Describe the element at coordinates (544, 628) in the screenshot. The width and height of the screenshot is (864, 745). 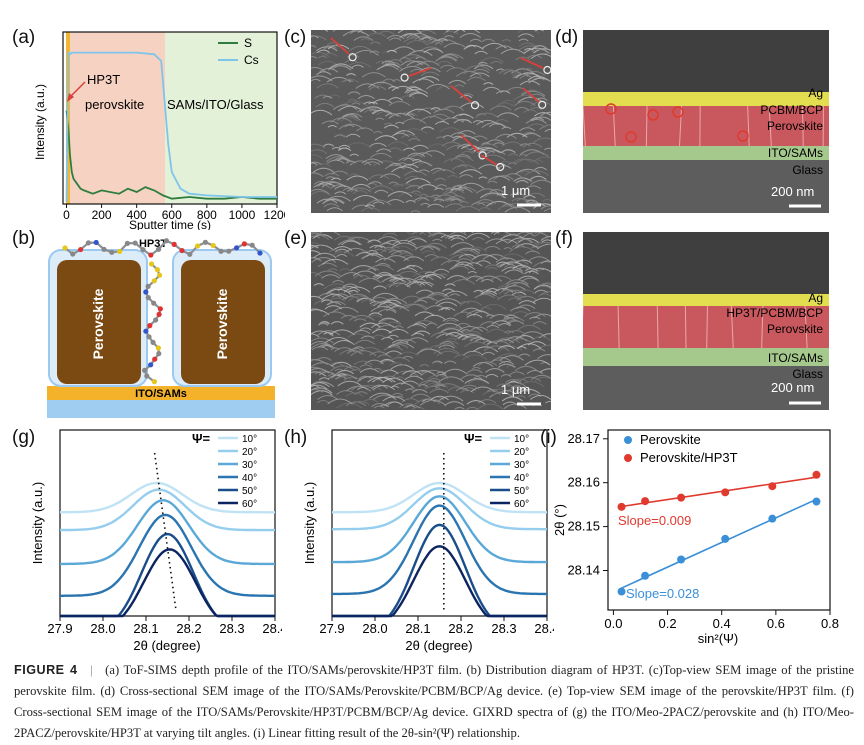
I see `x-tick-label-h-5: 28.4` at that location.